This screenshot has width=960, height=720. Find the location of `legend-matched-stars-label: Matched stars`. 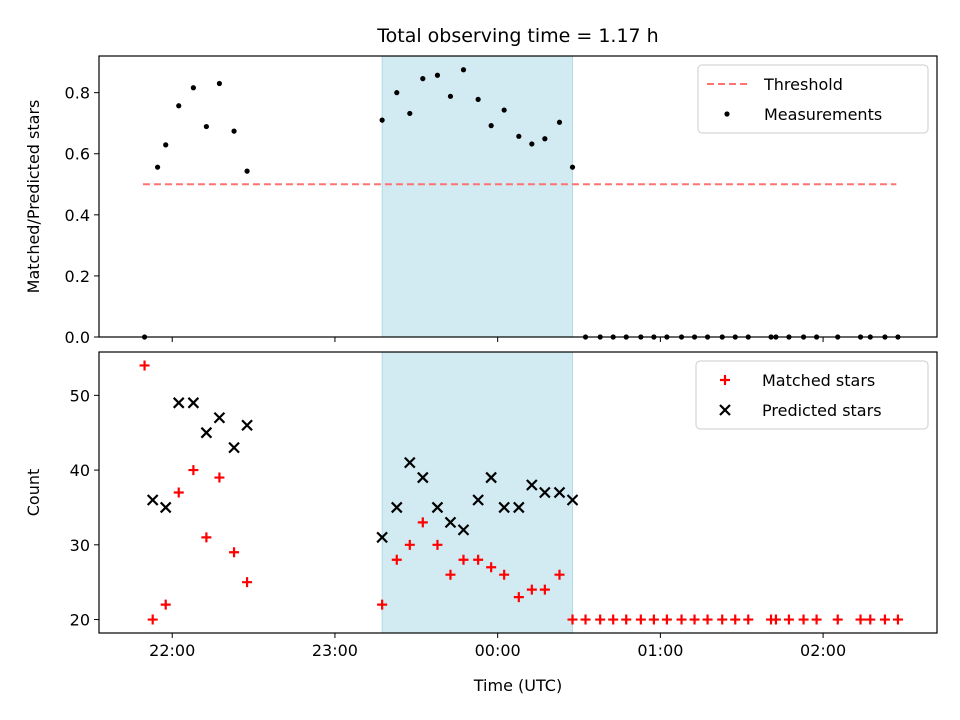

legend-matched-stars-label: Matched stars is located at coordinates (818, 380).